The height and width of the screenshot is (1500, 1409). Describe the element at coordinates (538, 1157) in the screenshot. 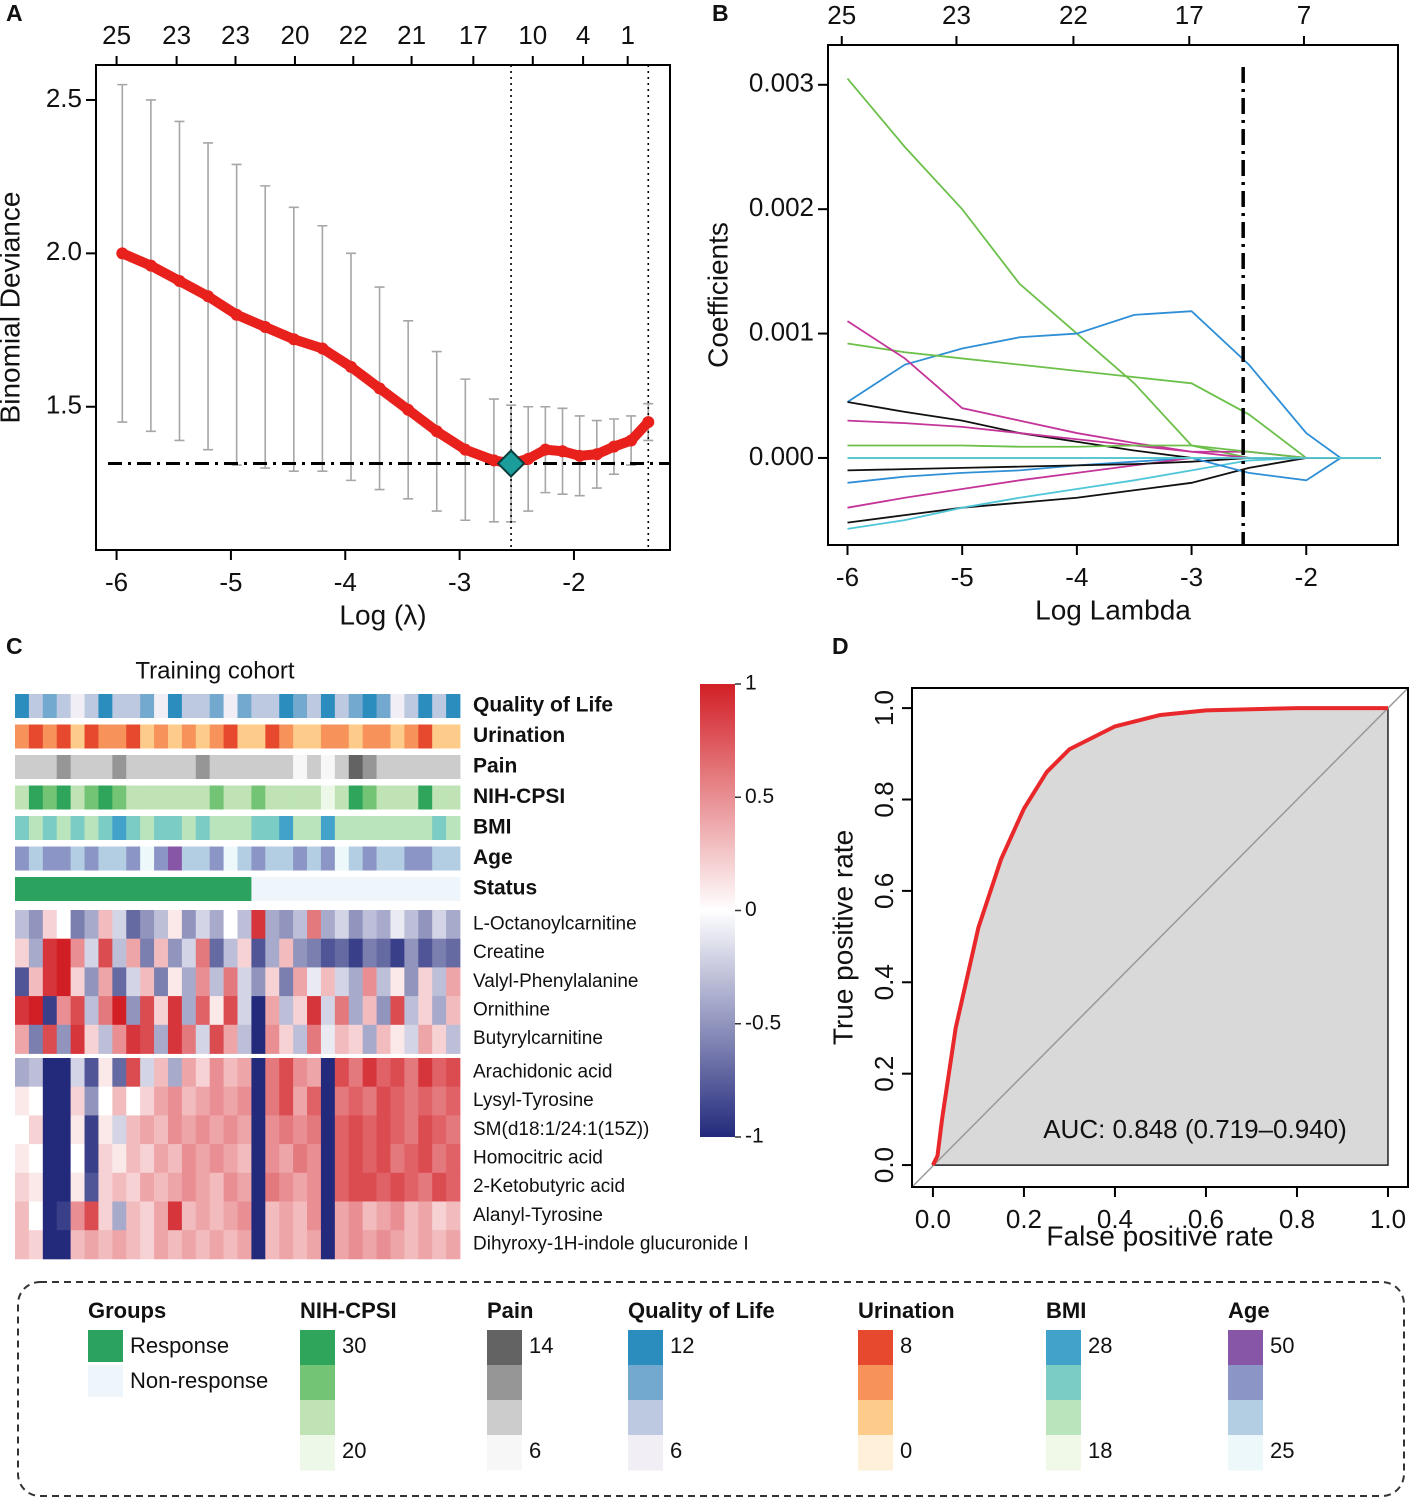

I see `row-label: Homocitric acid` at that location.